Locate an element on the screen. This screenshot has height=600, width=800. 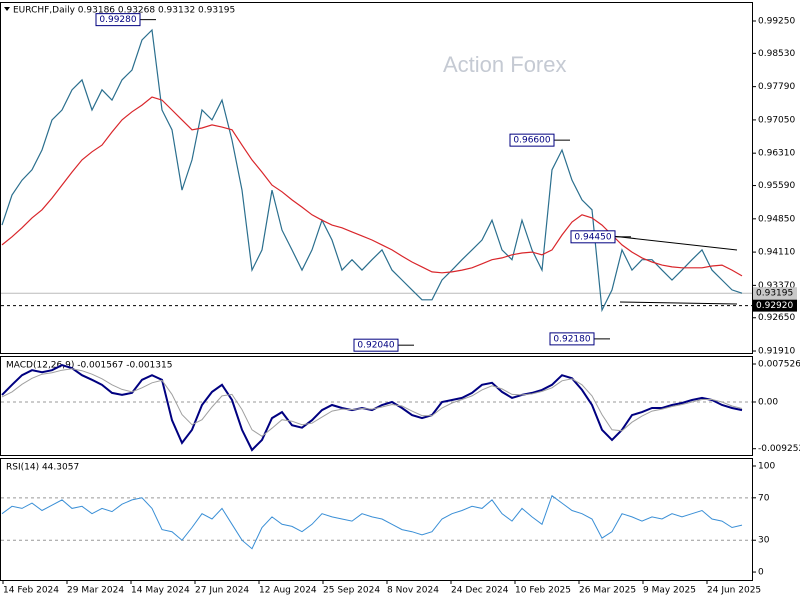
panel-title: RSI(14) 44.3057 is located at coordinates (42, 468).